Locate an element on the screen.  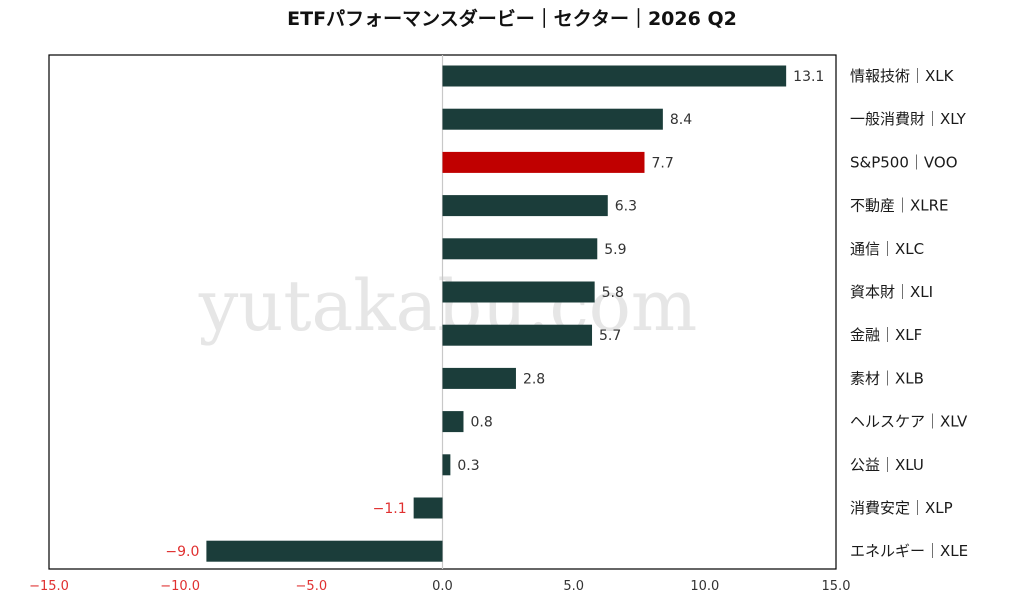
x-tick-label-2: −5.0 is located at coordinates (312, 586).